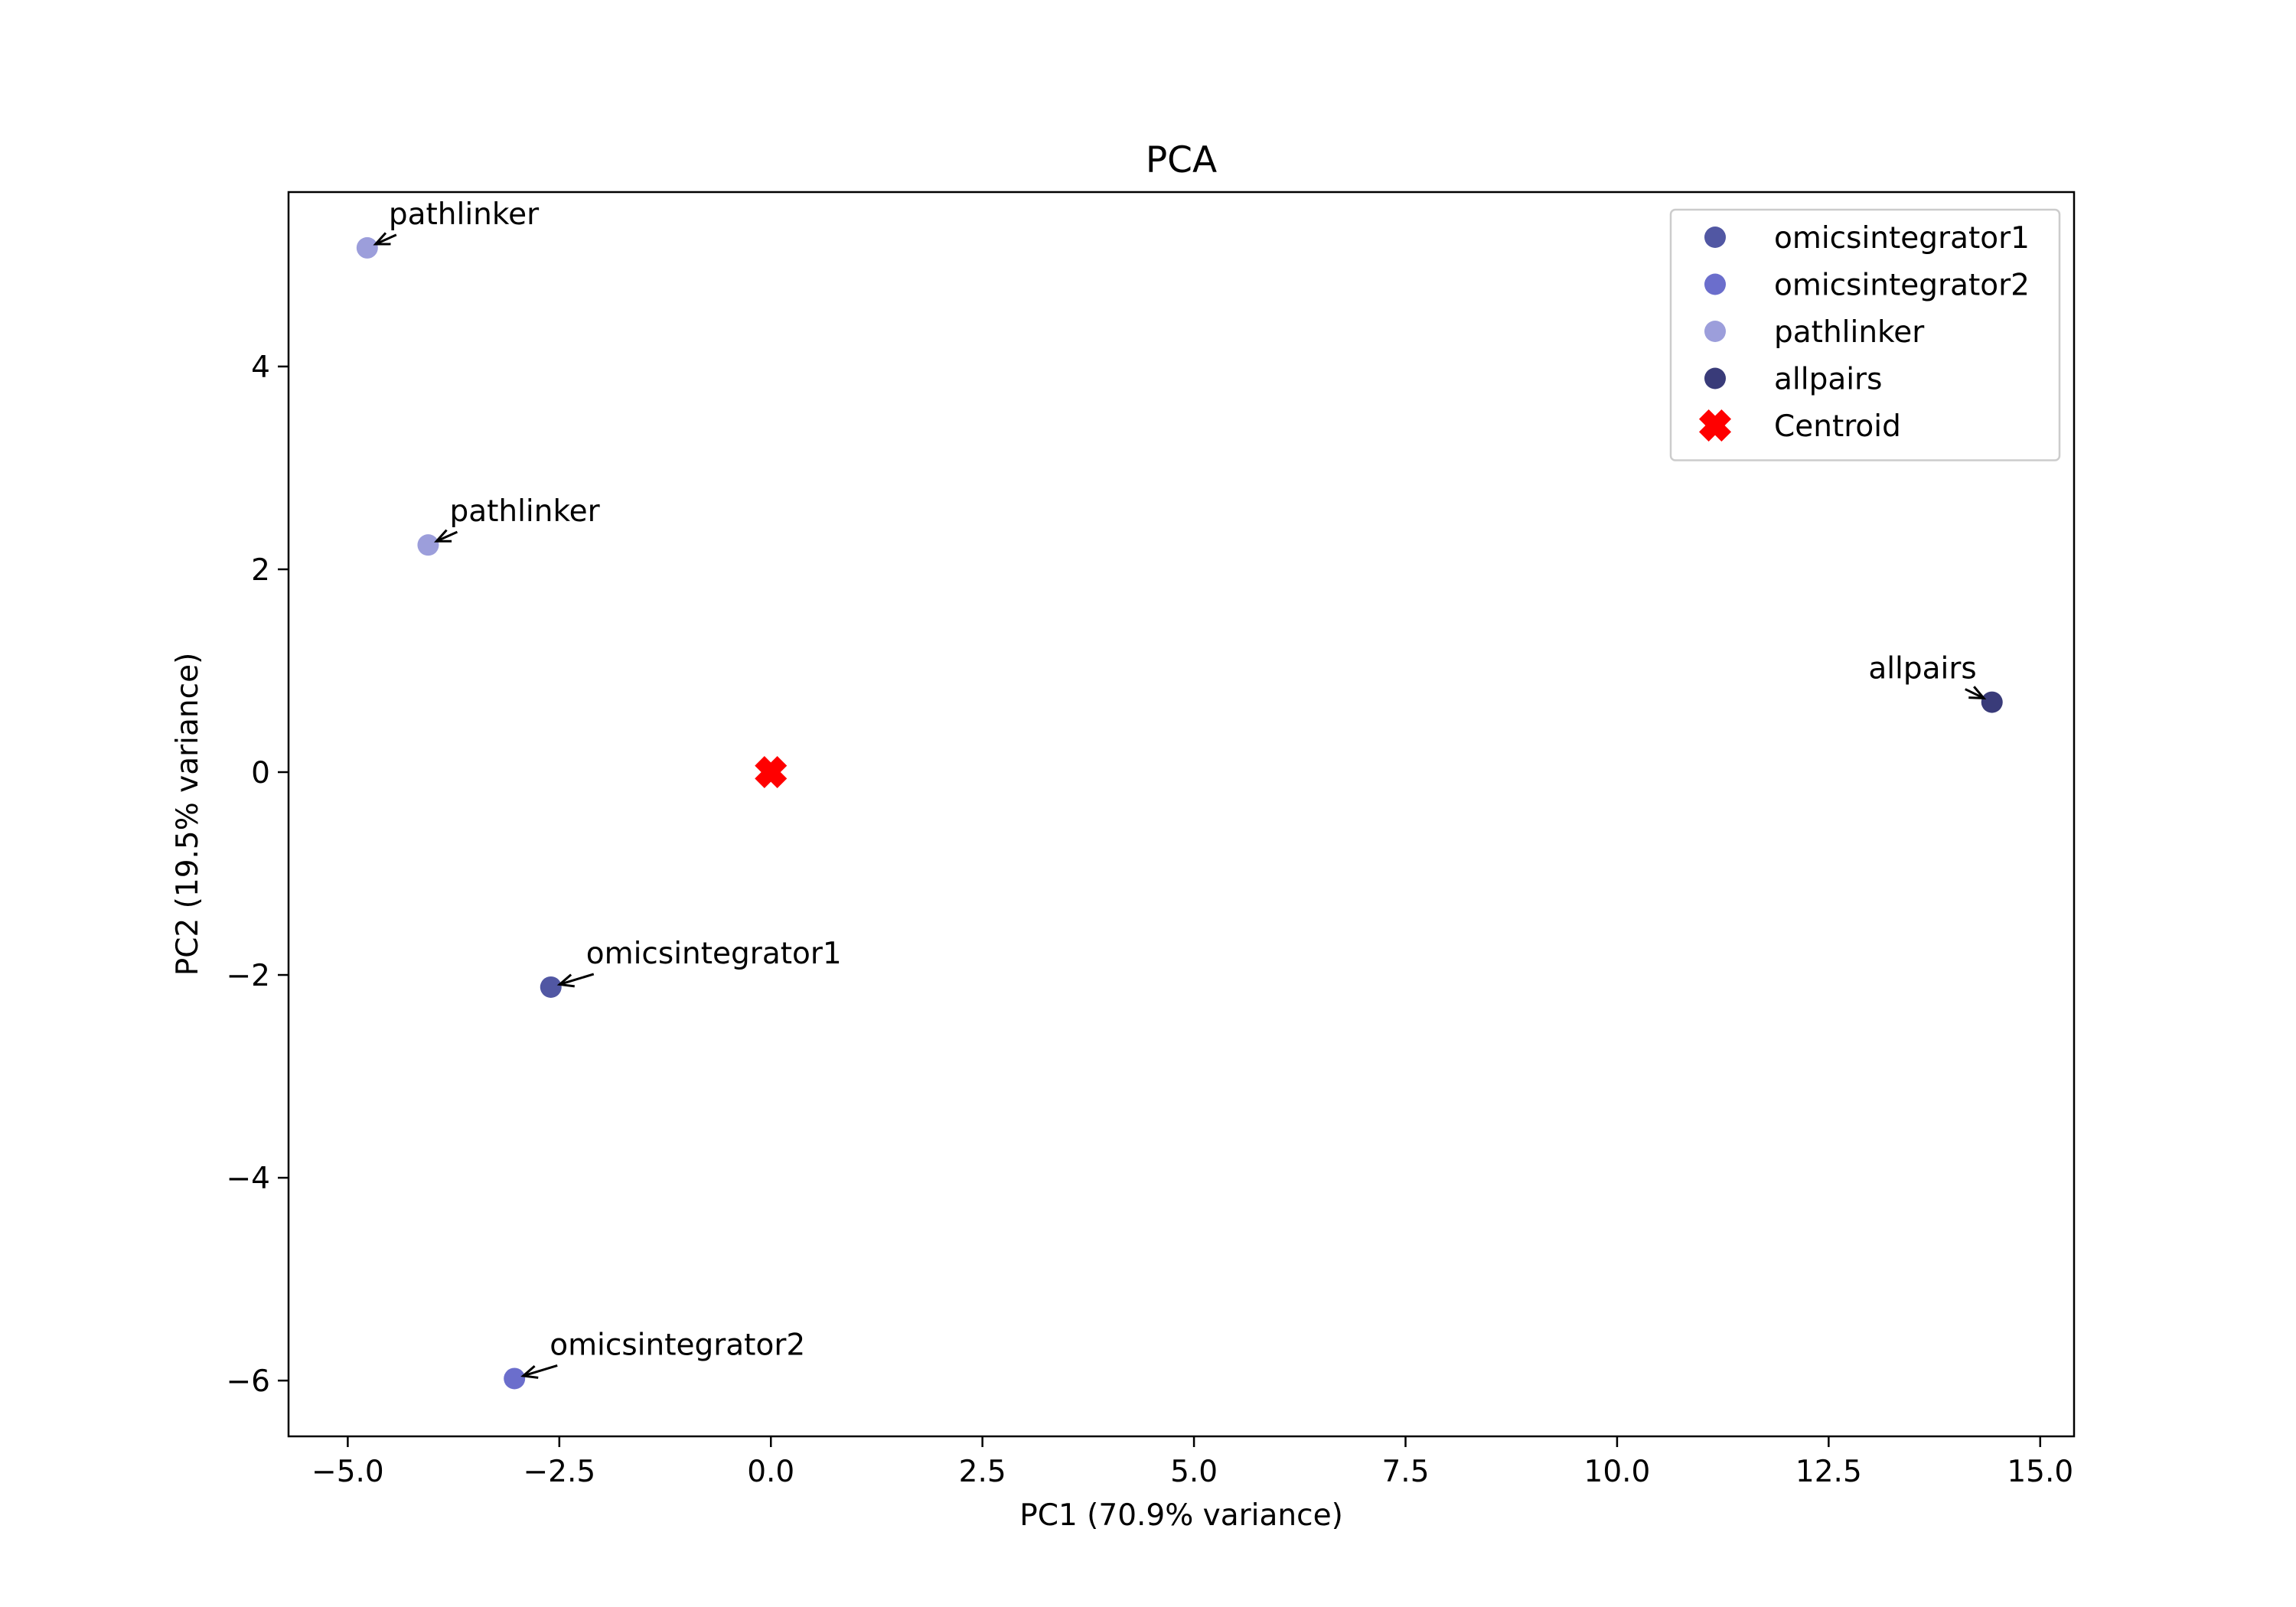  Describe the element at coordinates (1194, 1472) in the screenshot. I see `x-tick-label: 5.0` at that location.